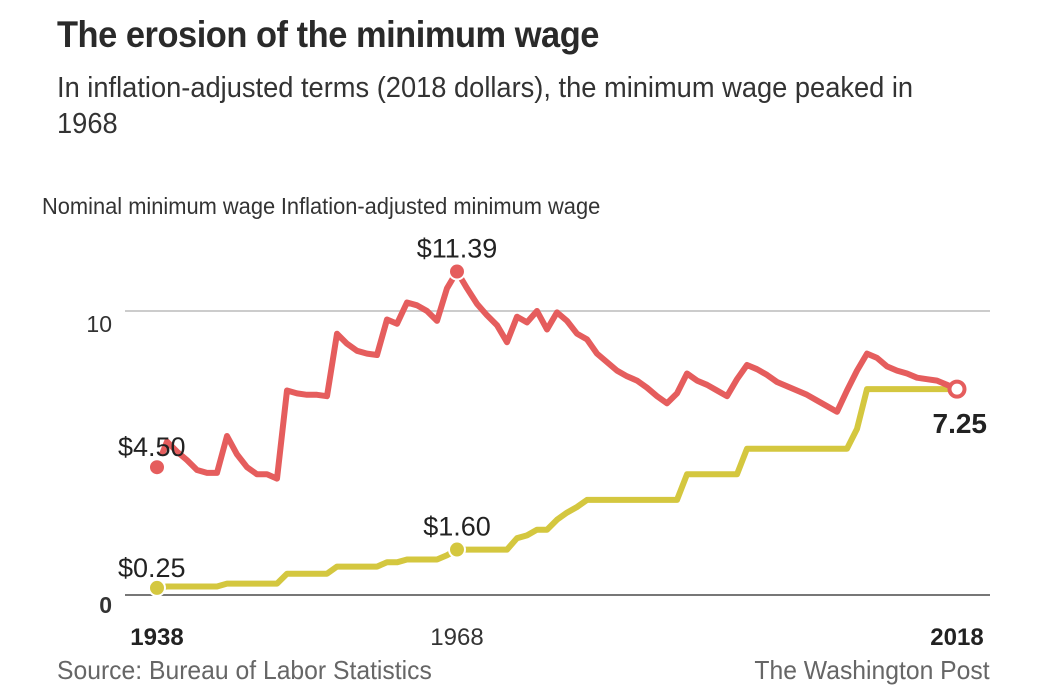 The height and width of the screenshot is (698, 1062). What do you see at coordinates (457, 249) in the screenshot?
I see `data-label: $11.39` at bounding box center [457, 249].